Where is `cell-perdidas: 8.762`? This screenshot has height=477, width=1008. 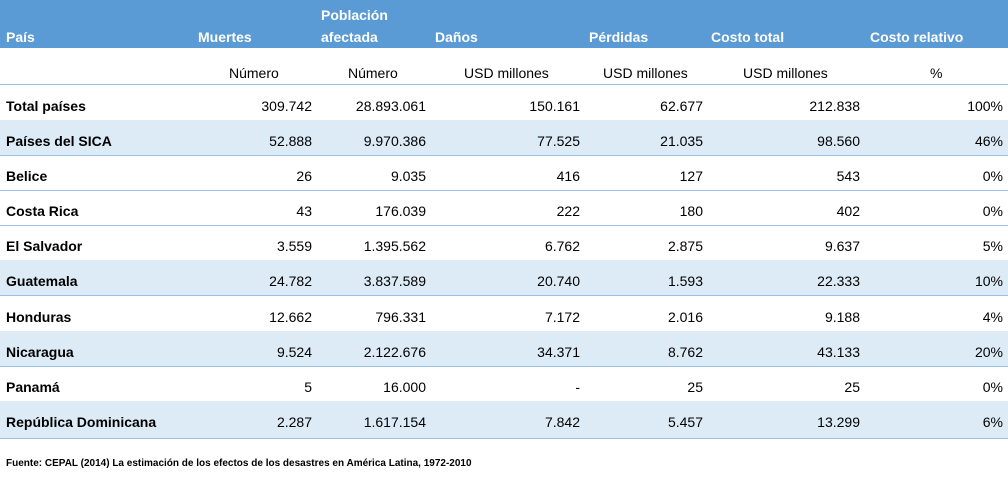
cell-perdidas: 8.762 is located at coordinates (685, 352).